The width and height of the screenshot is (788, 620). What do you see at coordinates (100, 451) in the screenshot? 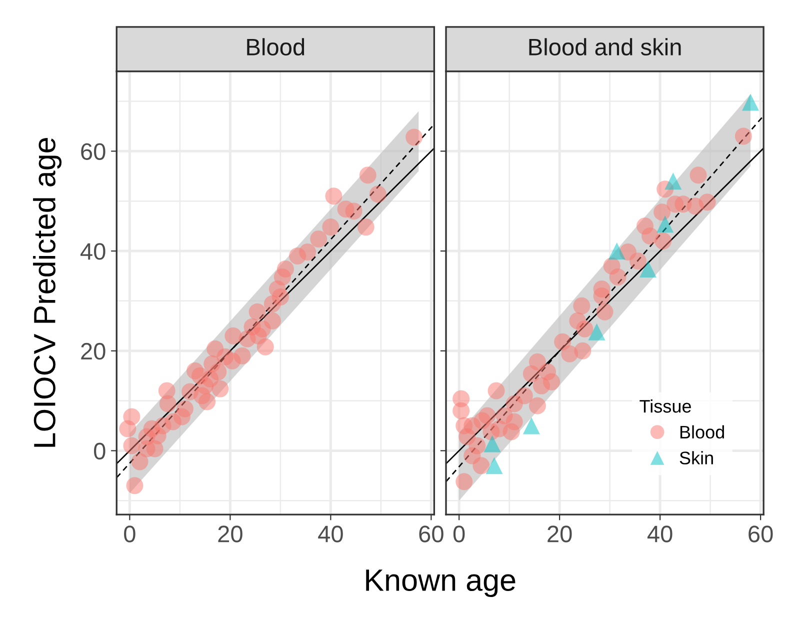
I see `y-tick-label: 0` at bounding box center [100, 451].